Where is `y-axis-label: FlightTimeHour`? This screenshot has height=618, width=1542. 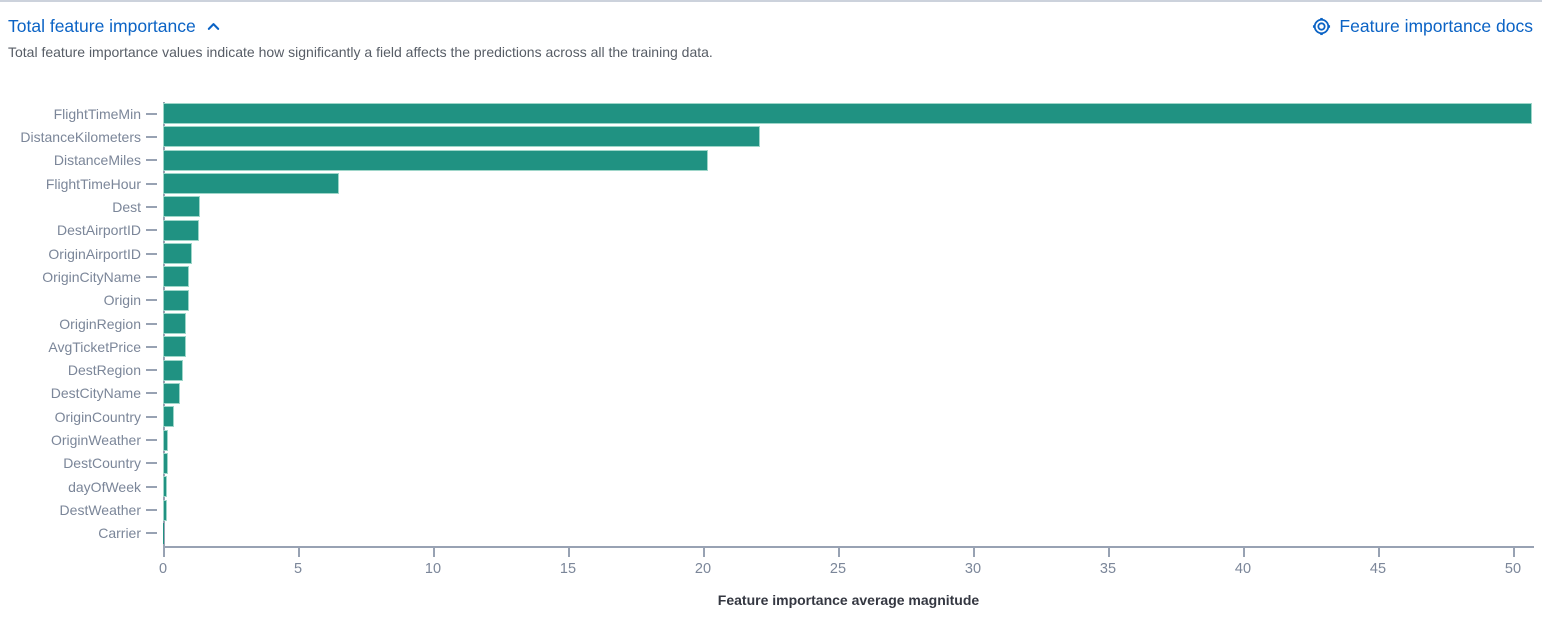
y-axis-label: FlightTimeHour is located at coordinates (93, 183).